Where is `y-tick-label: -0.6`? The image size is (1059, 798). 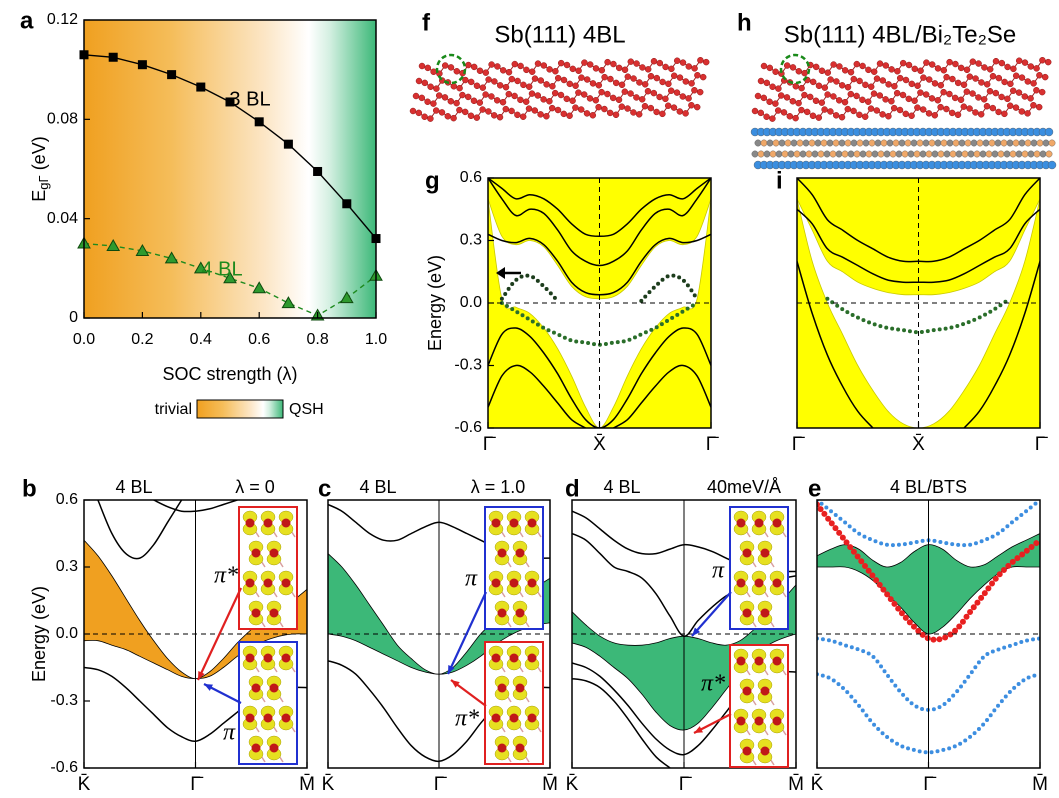
y-tick-label: -0.6 is located at coordinates (64, 767).